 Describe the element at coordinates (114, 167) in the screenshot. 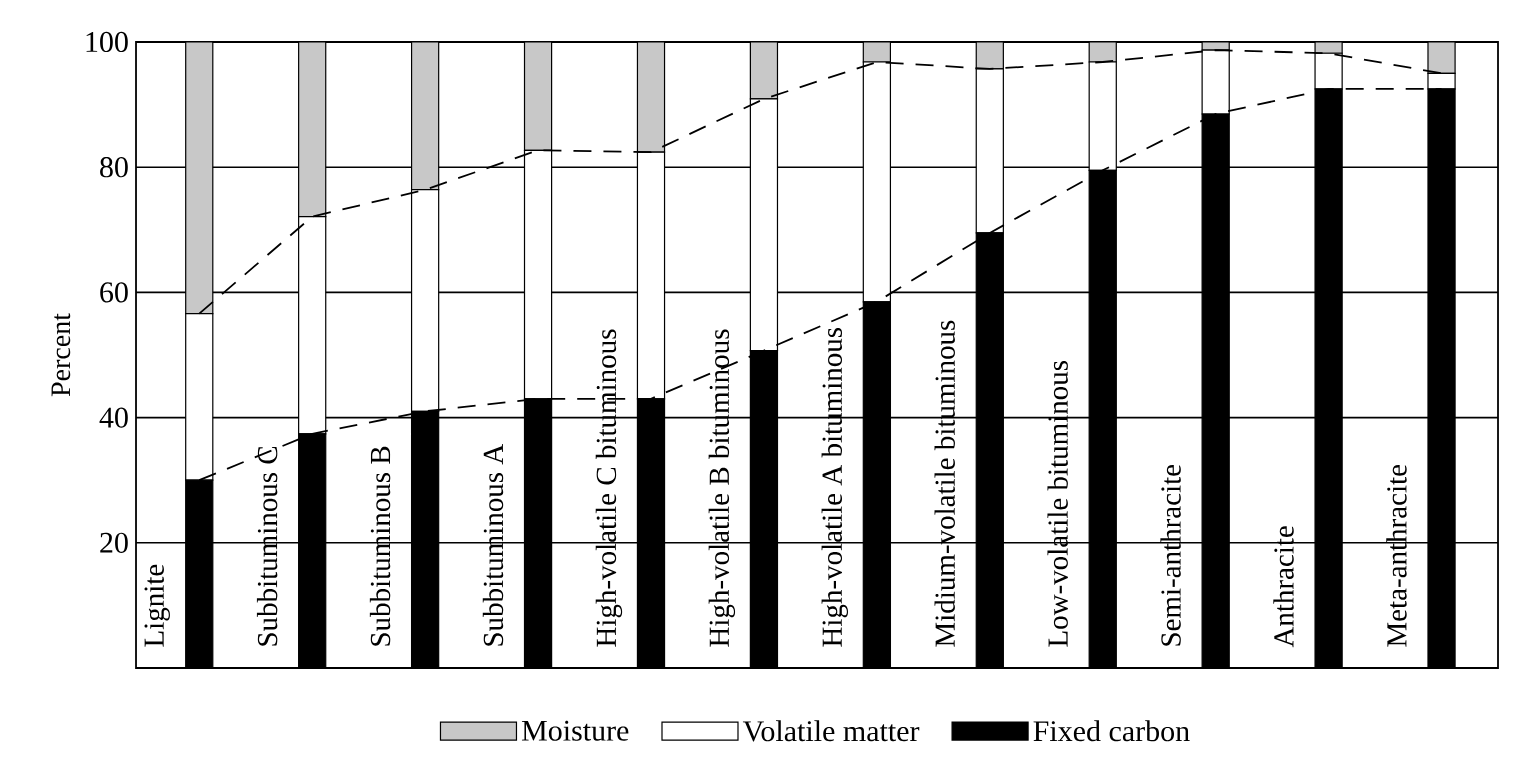

I see `y-tick-label: 80` at that location.